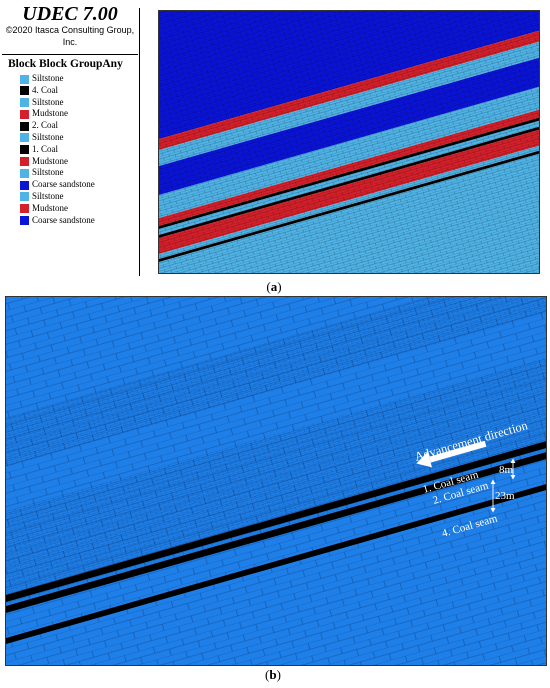 This screenshot has width=550, height=688. I want to click on app-title: UDEC 7.00, so click(70, 14).